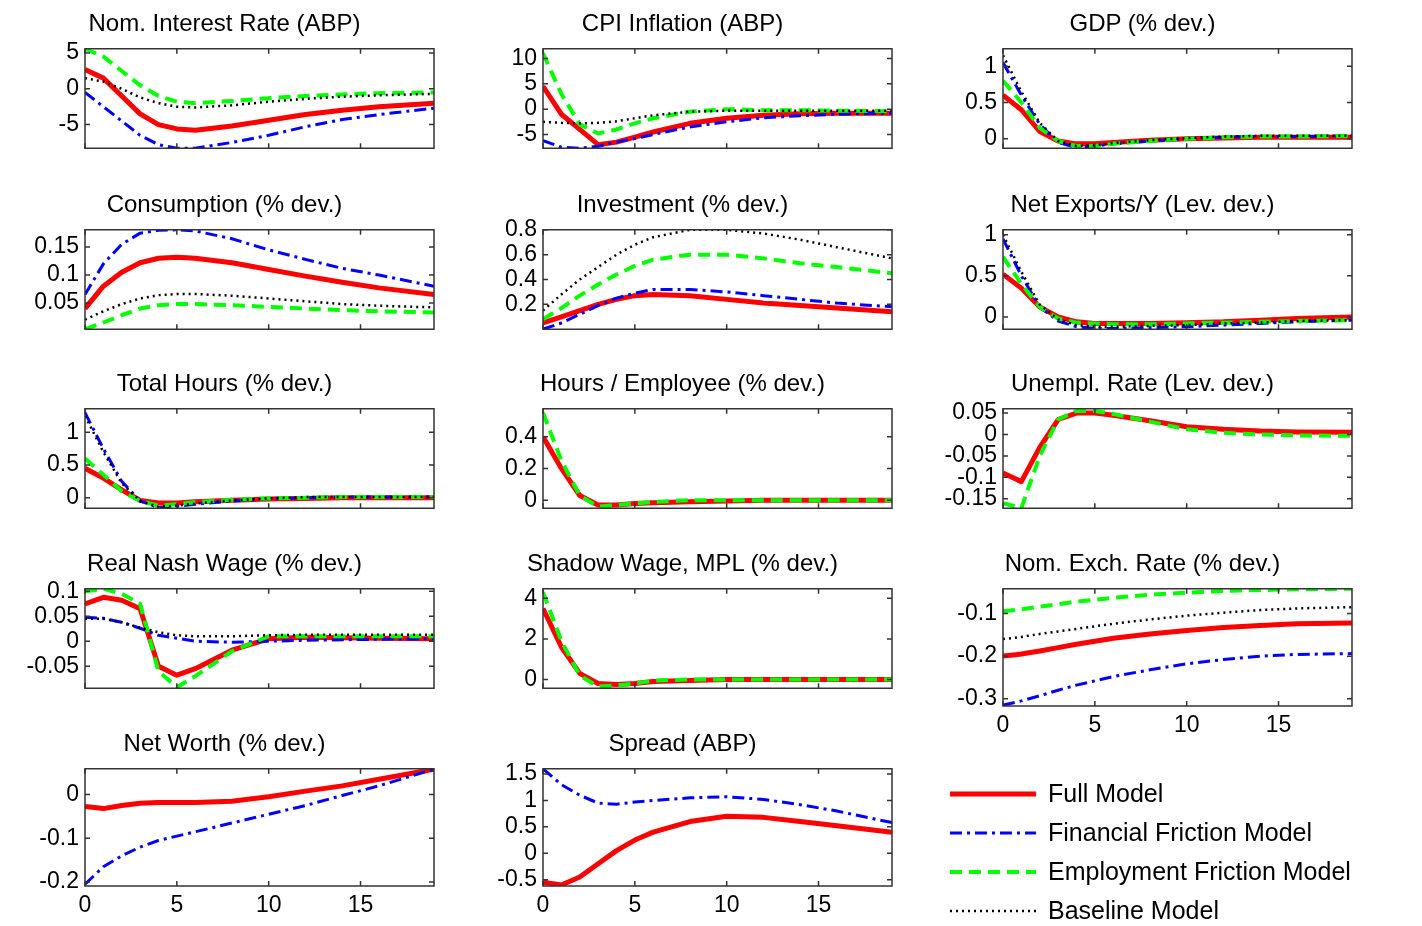 The width and height of the screenshot is (1422, 926). Describe the element at coordinates (530, 637) in the screenshot. I see `y-tick-label: 2` at that location.